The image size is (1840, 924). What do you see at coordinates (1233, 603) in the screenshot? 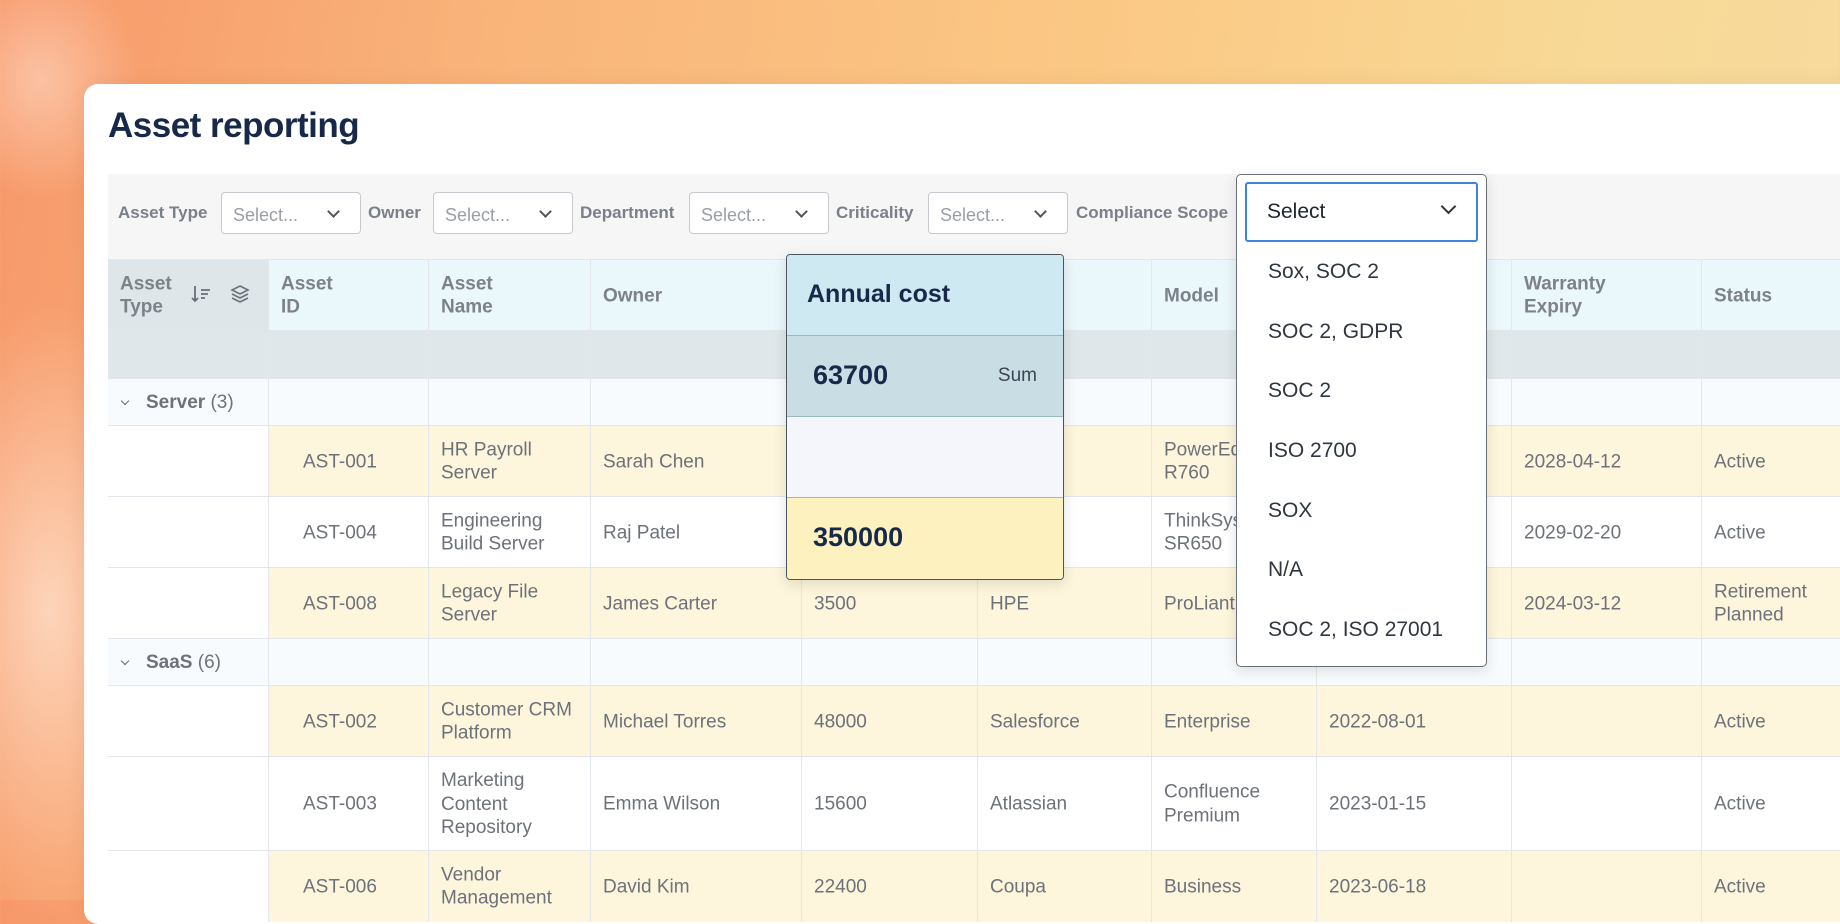
I see `cell-model: ProLiant` at bounding box center [1233, 603].